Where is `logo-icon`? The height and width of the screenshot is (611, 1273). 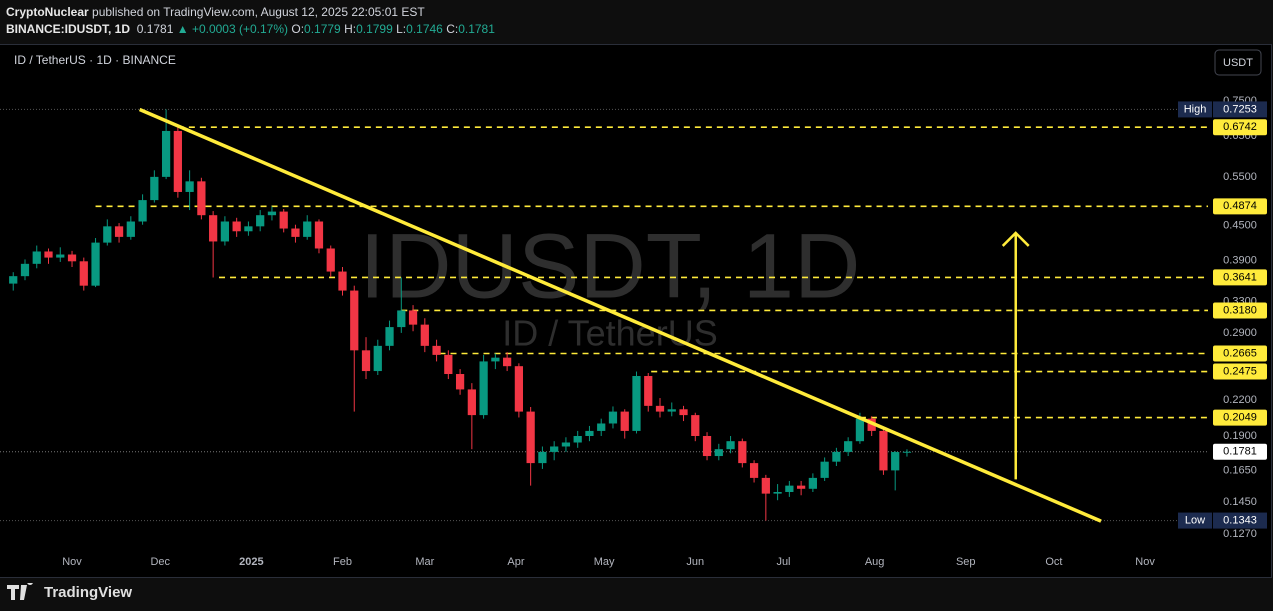 logo-icon is located at coordinates (20, 591).